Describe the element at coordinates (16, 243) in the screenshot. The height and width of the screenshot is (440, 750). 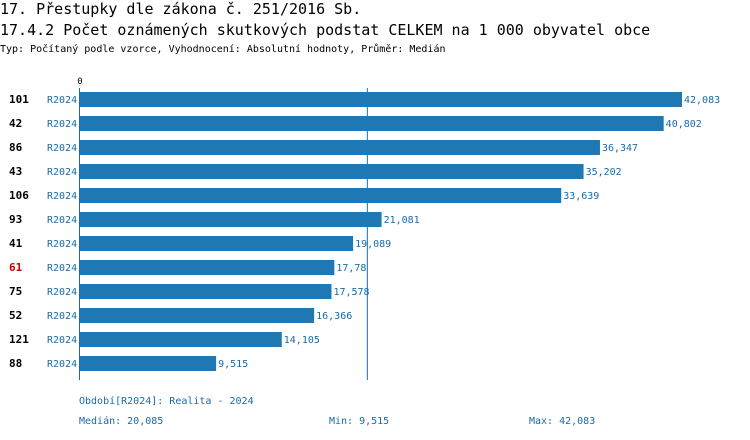
I see `category-label: 41` at that location.